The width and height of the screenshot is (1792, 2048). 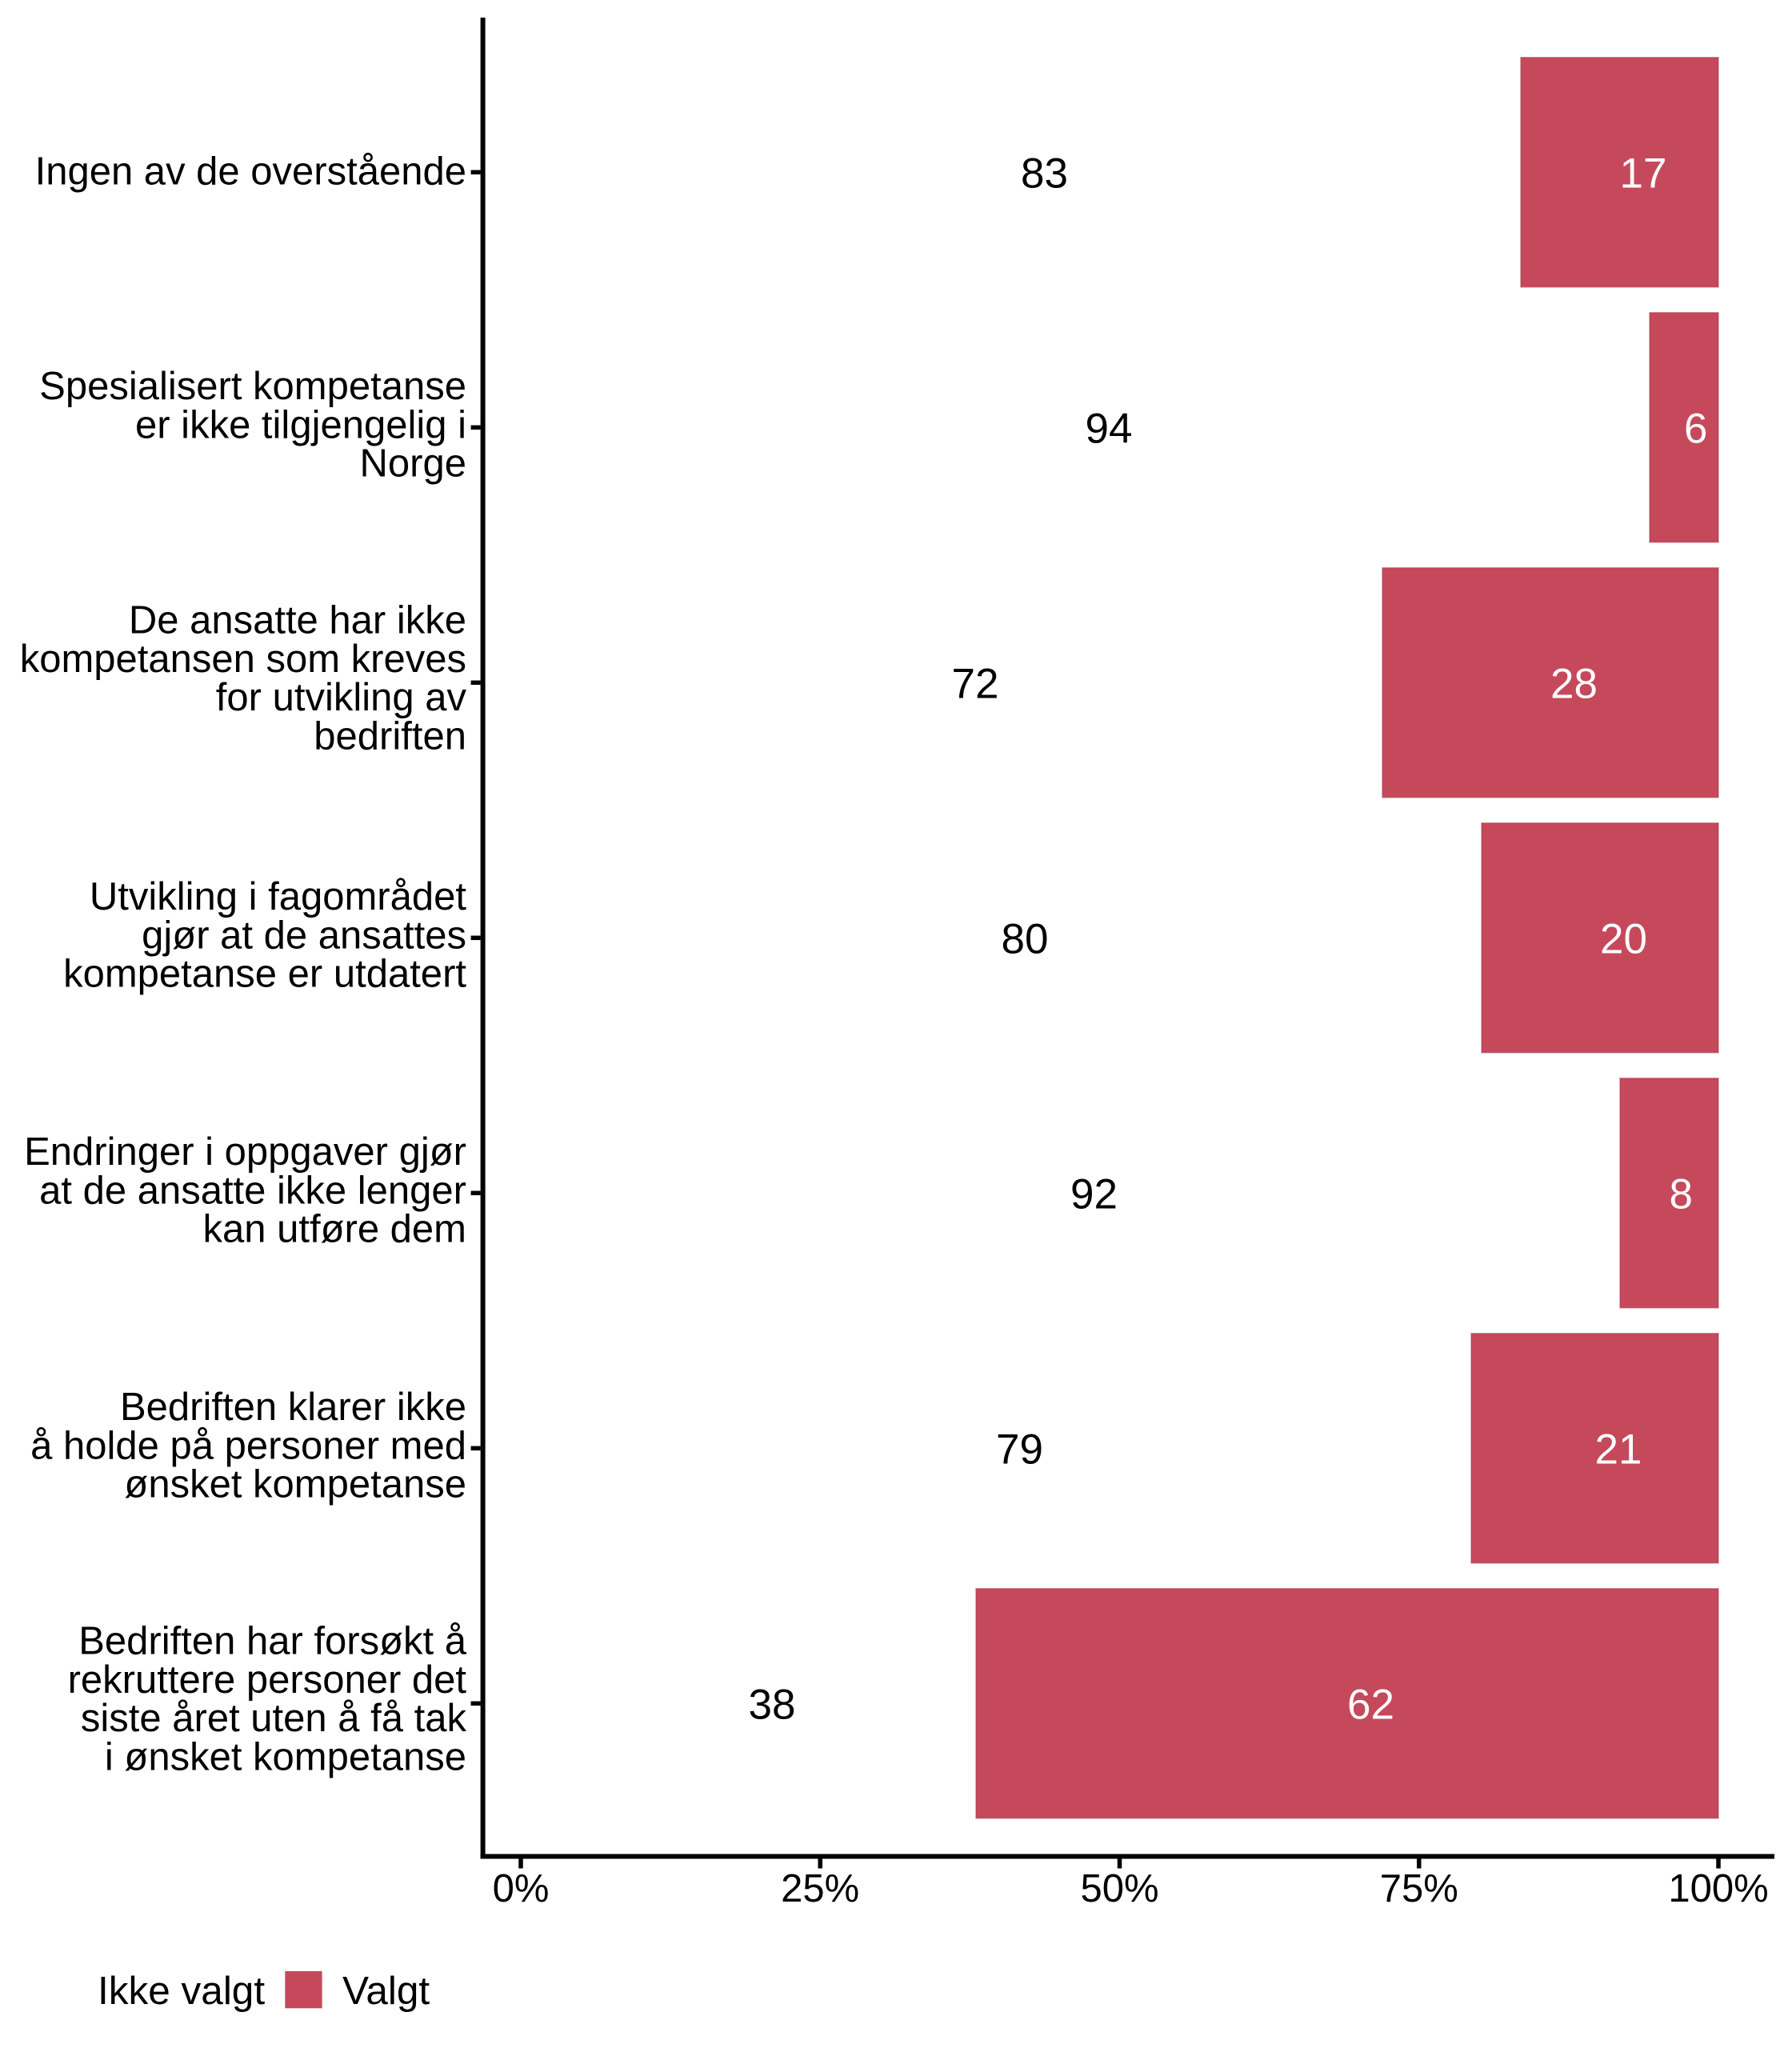 I want to click on svg-text: å holde på personer med, so click(x=248, y=1445).